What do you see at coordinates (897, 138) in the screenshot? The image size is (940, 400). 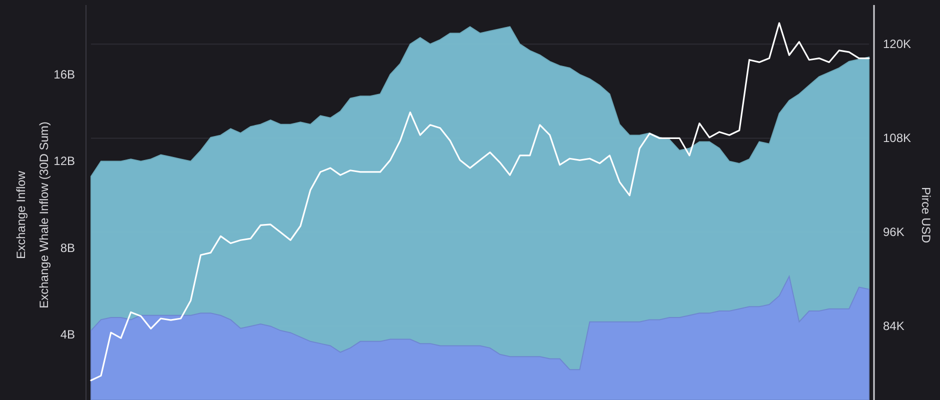 I see `y2-tick-label: 108K` at bounding box center [897, 138].